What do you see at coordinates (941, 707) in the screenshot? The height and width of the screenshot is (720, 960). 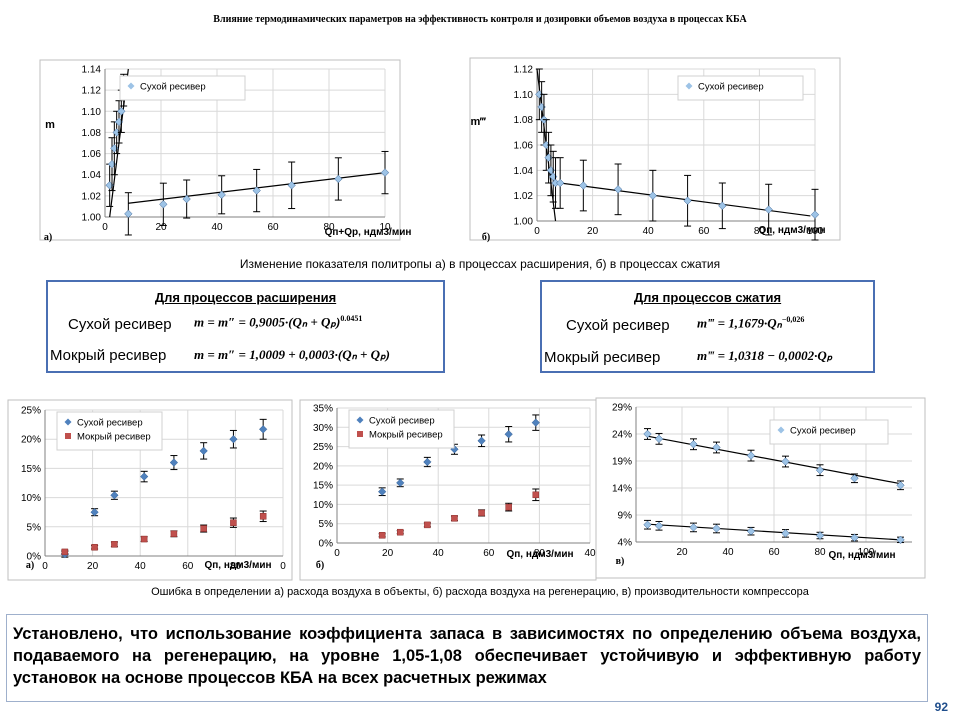 I see `page-number: 92` at bounding box center [941, 707].